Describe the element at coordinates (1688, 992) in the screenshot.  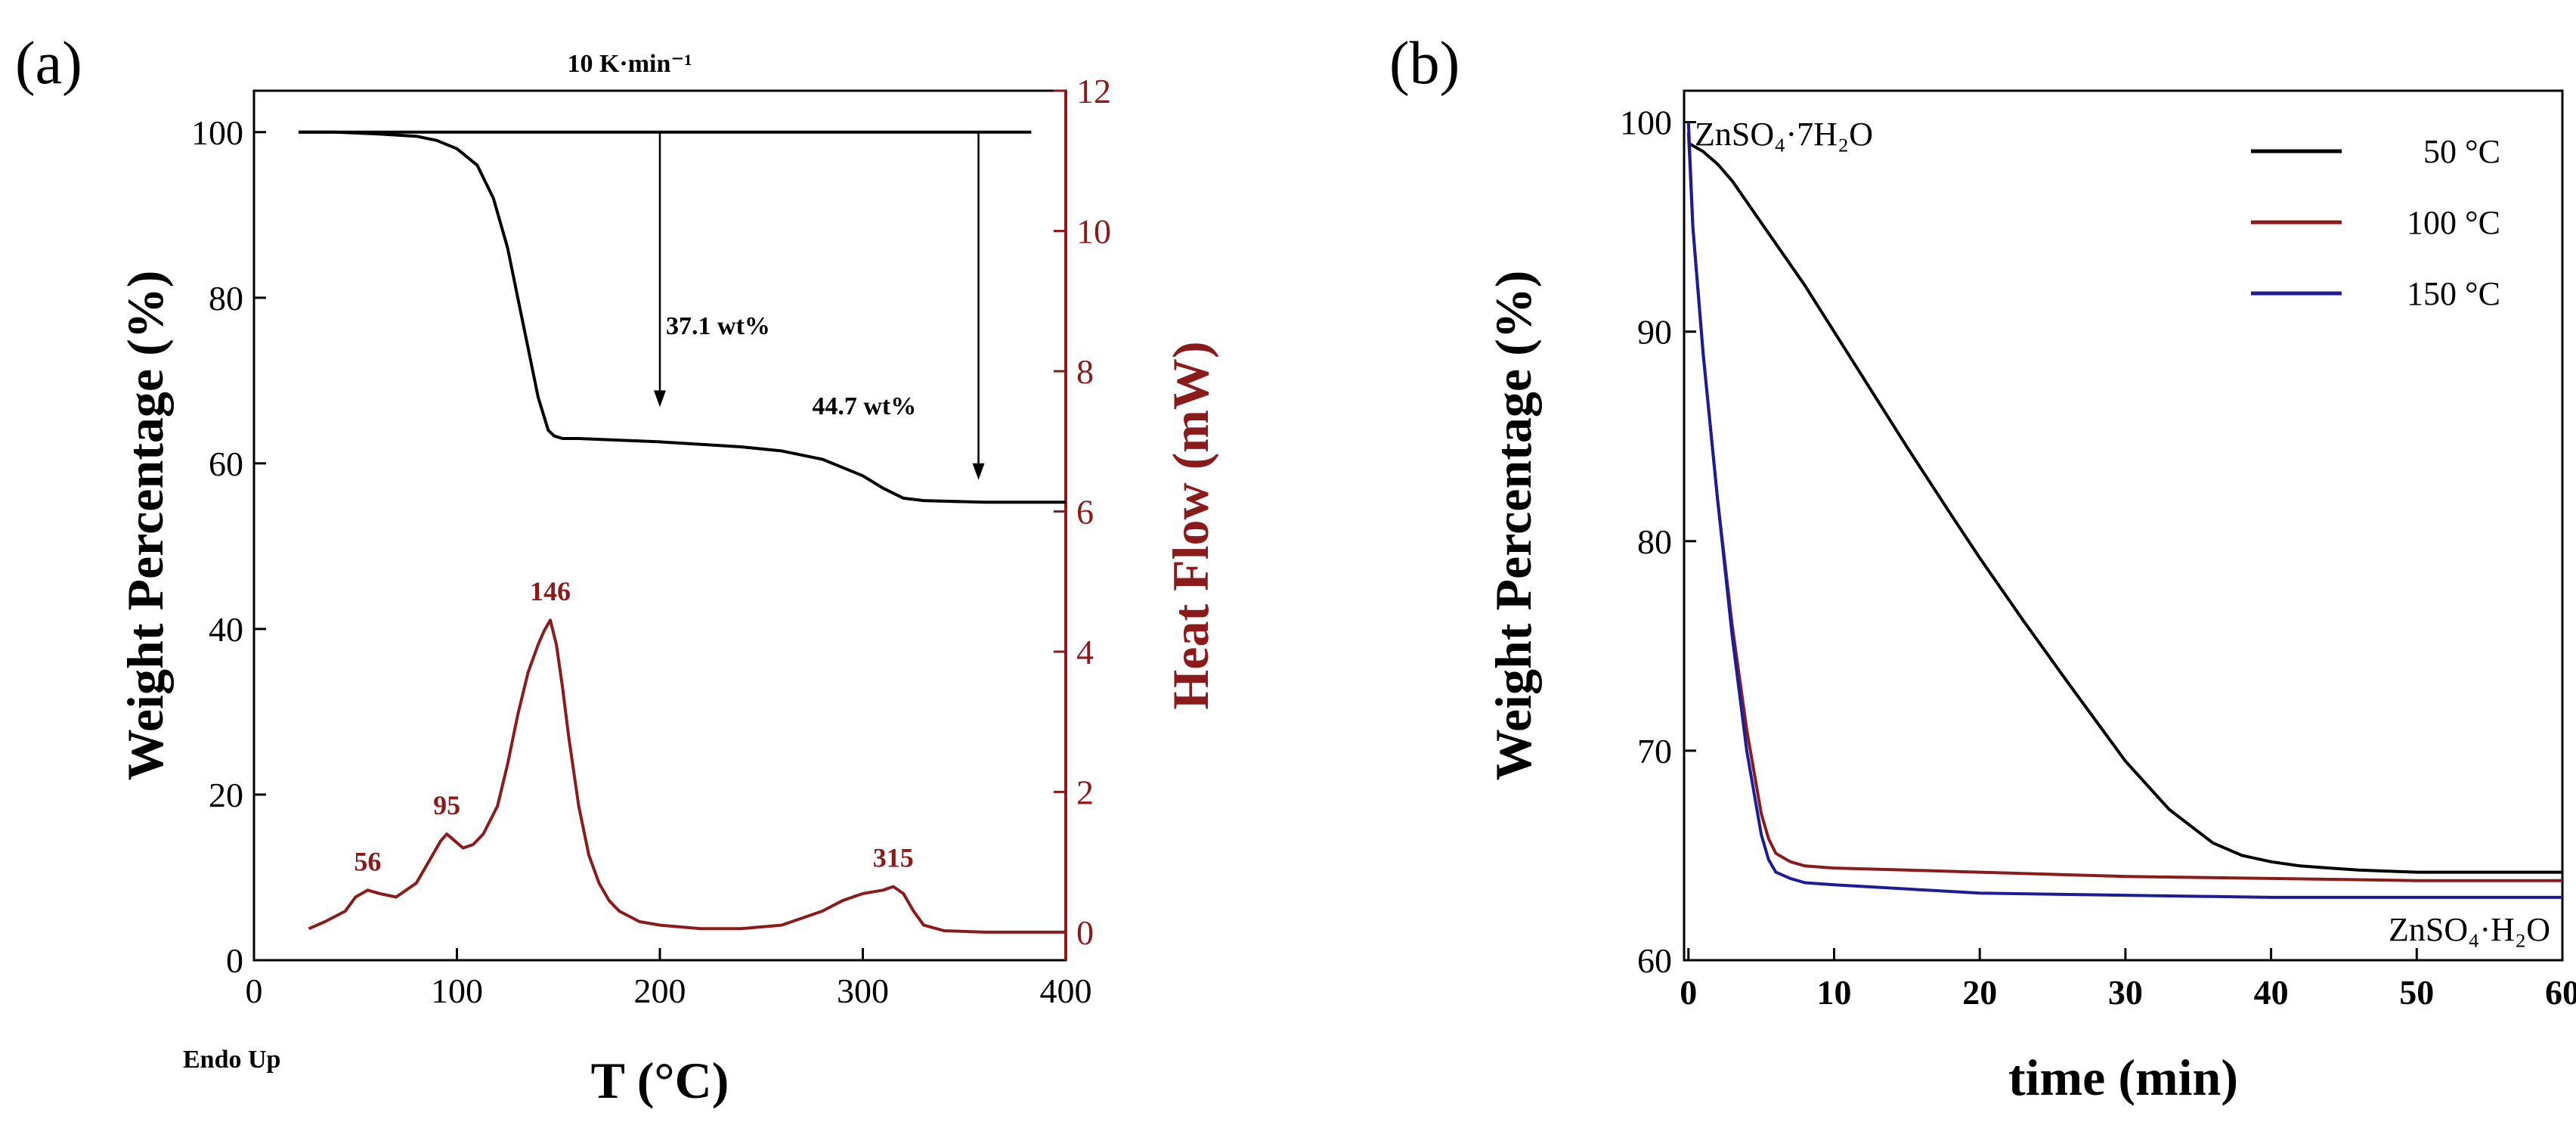
I see `panel-b-x-tick-label: 0` at that location.